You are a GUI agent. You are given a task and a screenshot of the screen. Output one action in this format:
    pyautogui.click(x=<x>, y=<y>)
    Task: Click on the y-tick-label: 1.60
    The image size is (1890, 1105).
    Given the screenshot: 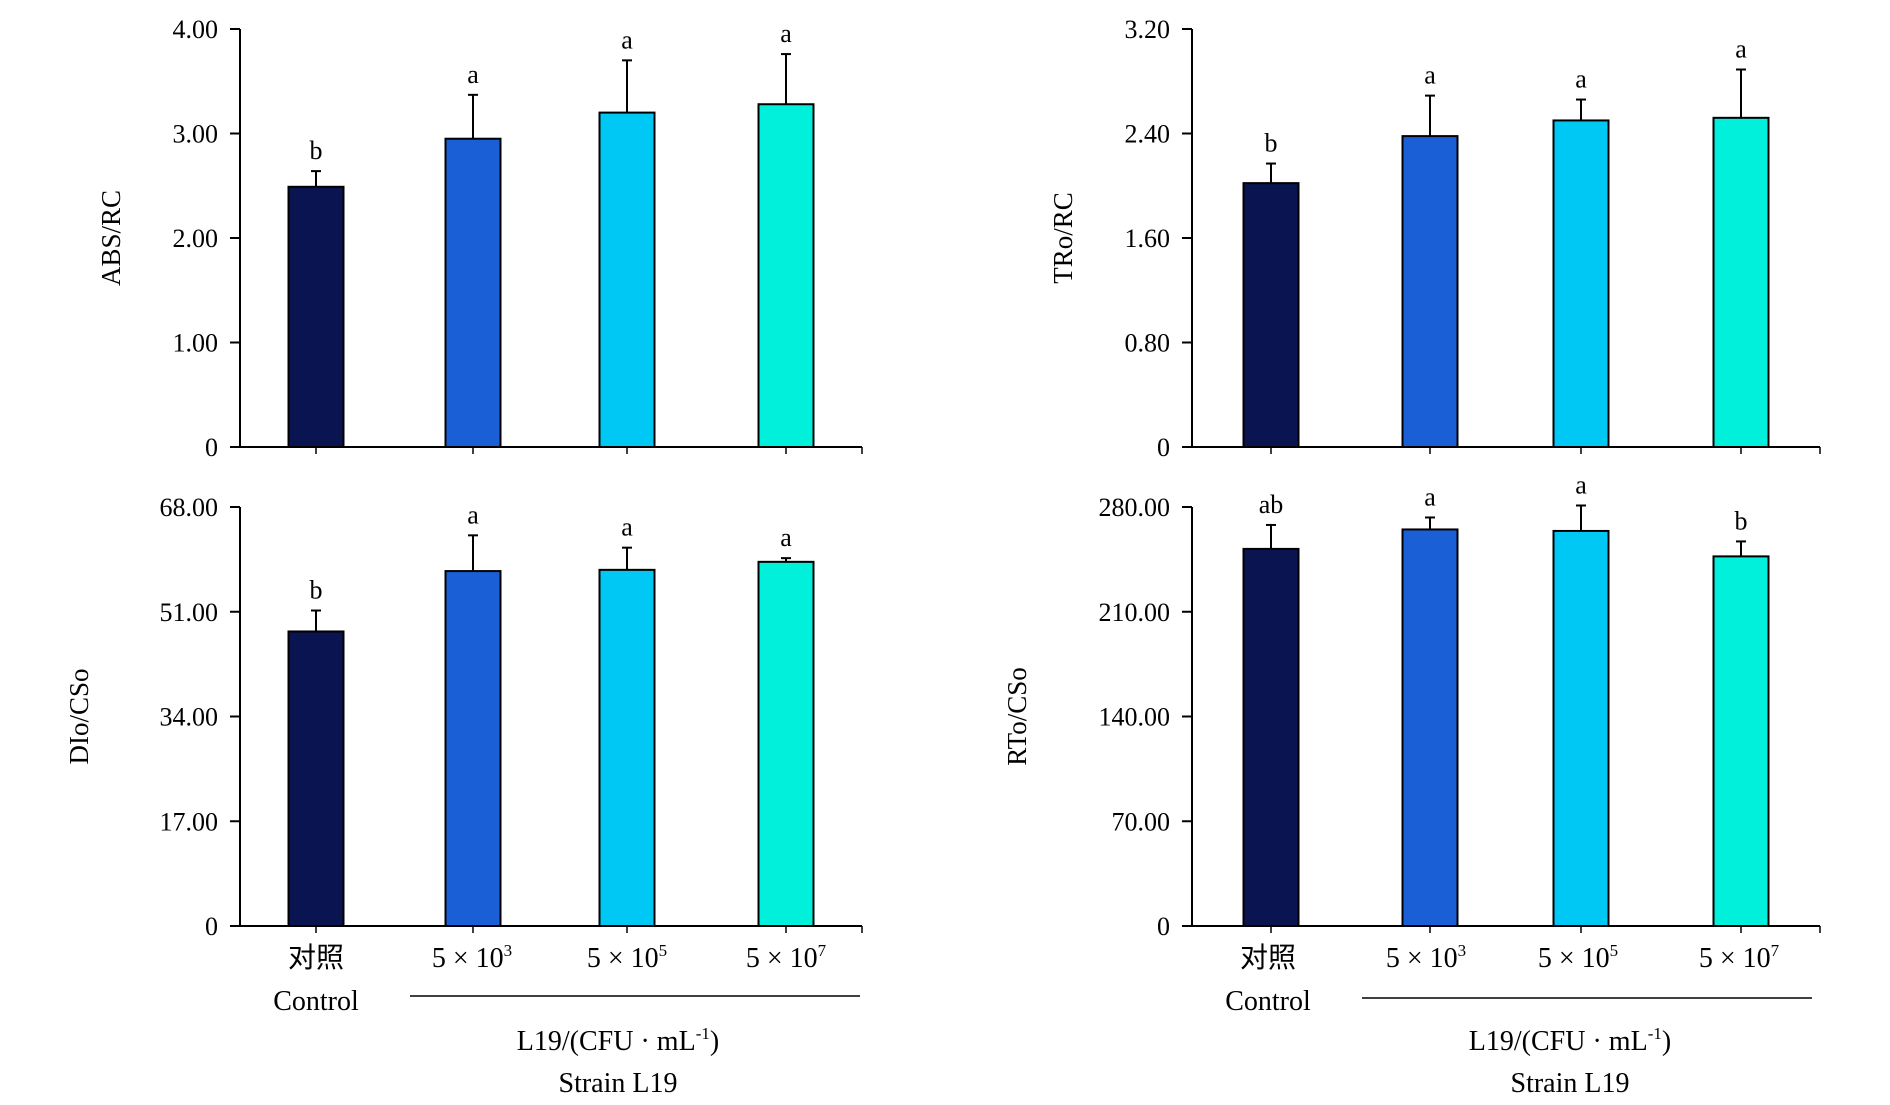 What is the action you would take?
    pyautogui.click(x=1148, y=238)
    